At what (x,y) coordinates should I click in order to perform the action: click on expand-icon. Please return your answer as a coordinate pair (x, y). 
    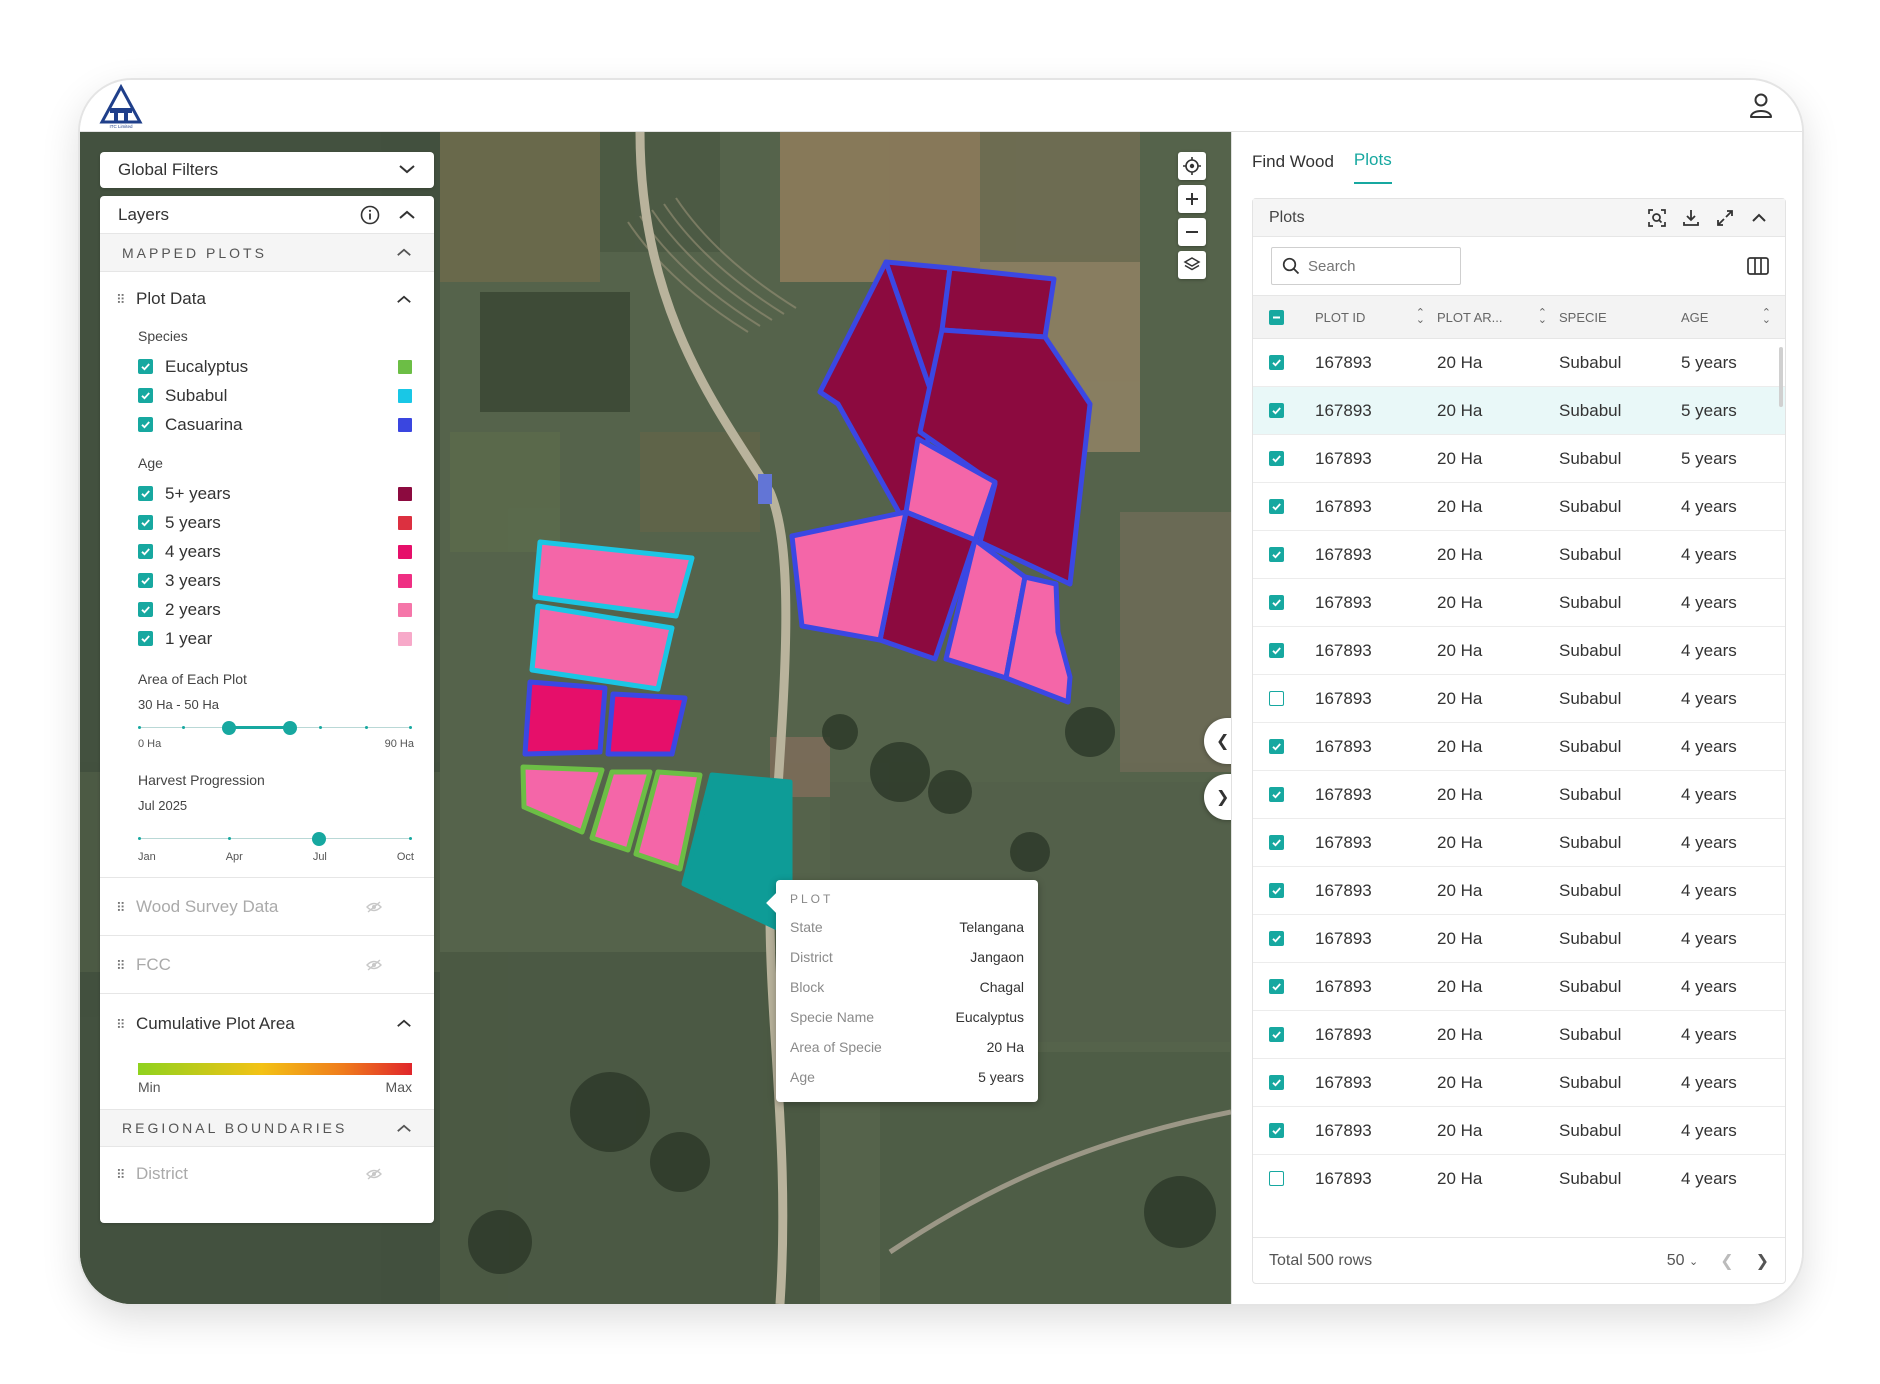
    Looking at the image, I should click on (1725, 218).